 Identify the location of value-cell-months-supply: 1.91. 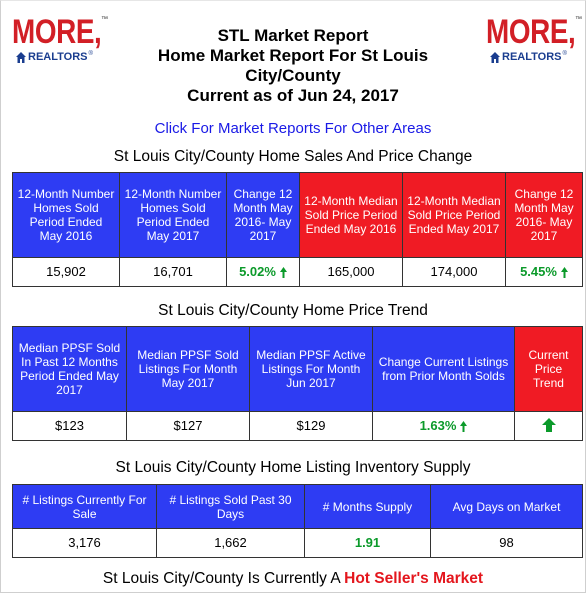
(367, 543).